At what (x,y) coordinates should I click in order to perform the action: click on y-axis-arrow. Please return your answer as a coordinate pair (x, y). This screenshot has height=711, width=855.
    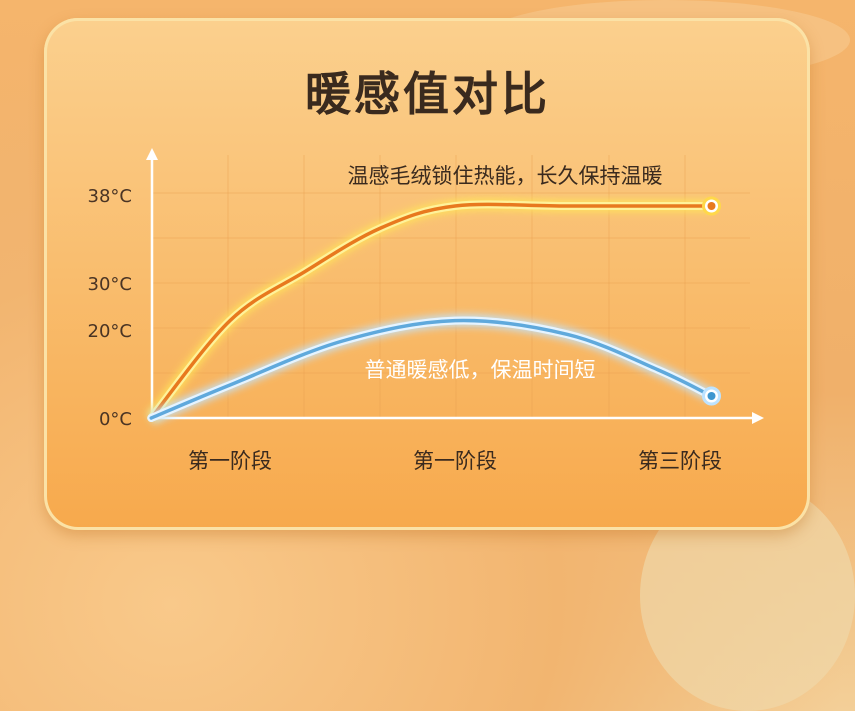
    Looking at the image, I should click on (152, 154).